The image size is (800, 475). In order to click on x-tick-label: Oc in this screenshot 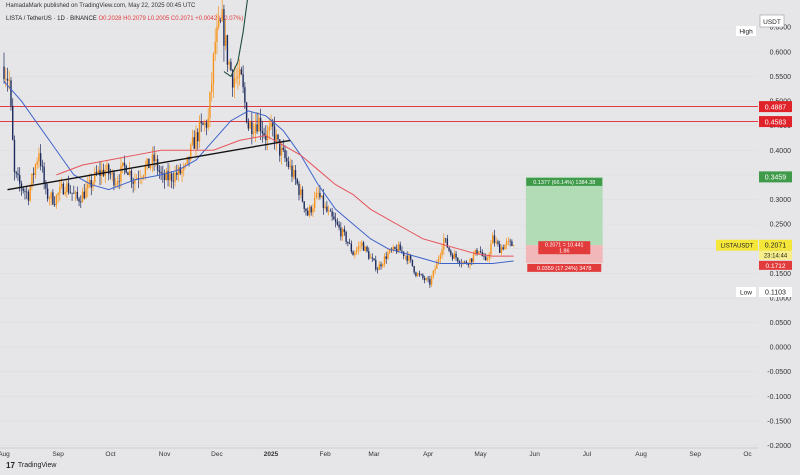, I will do `click(747, 454)`.